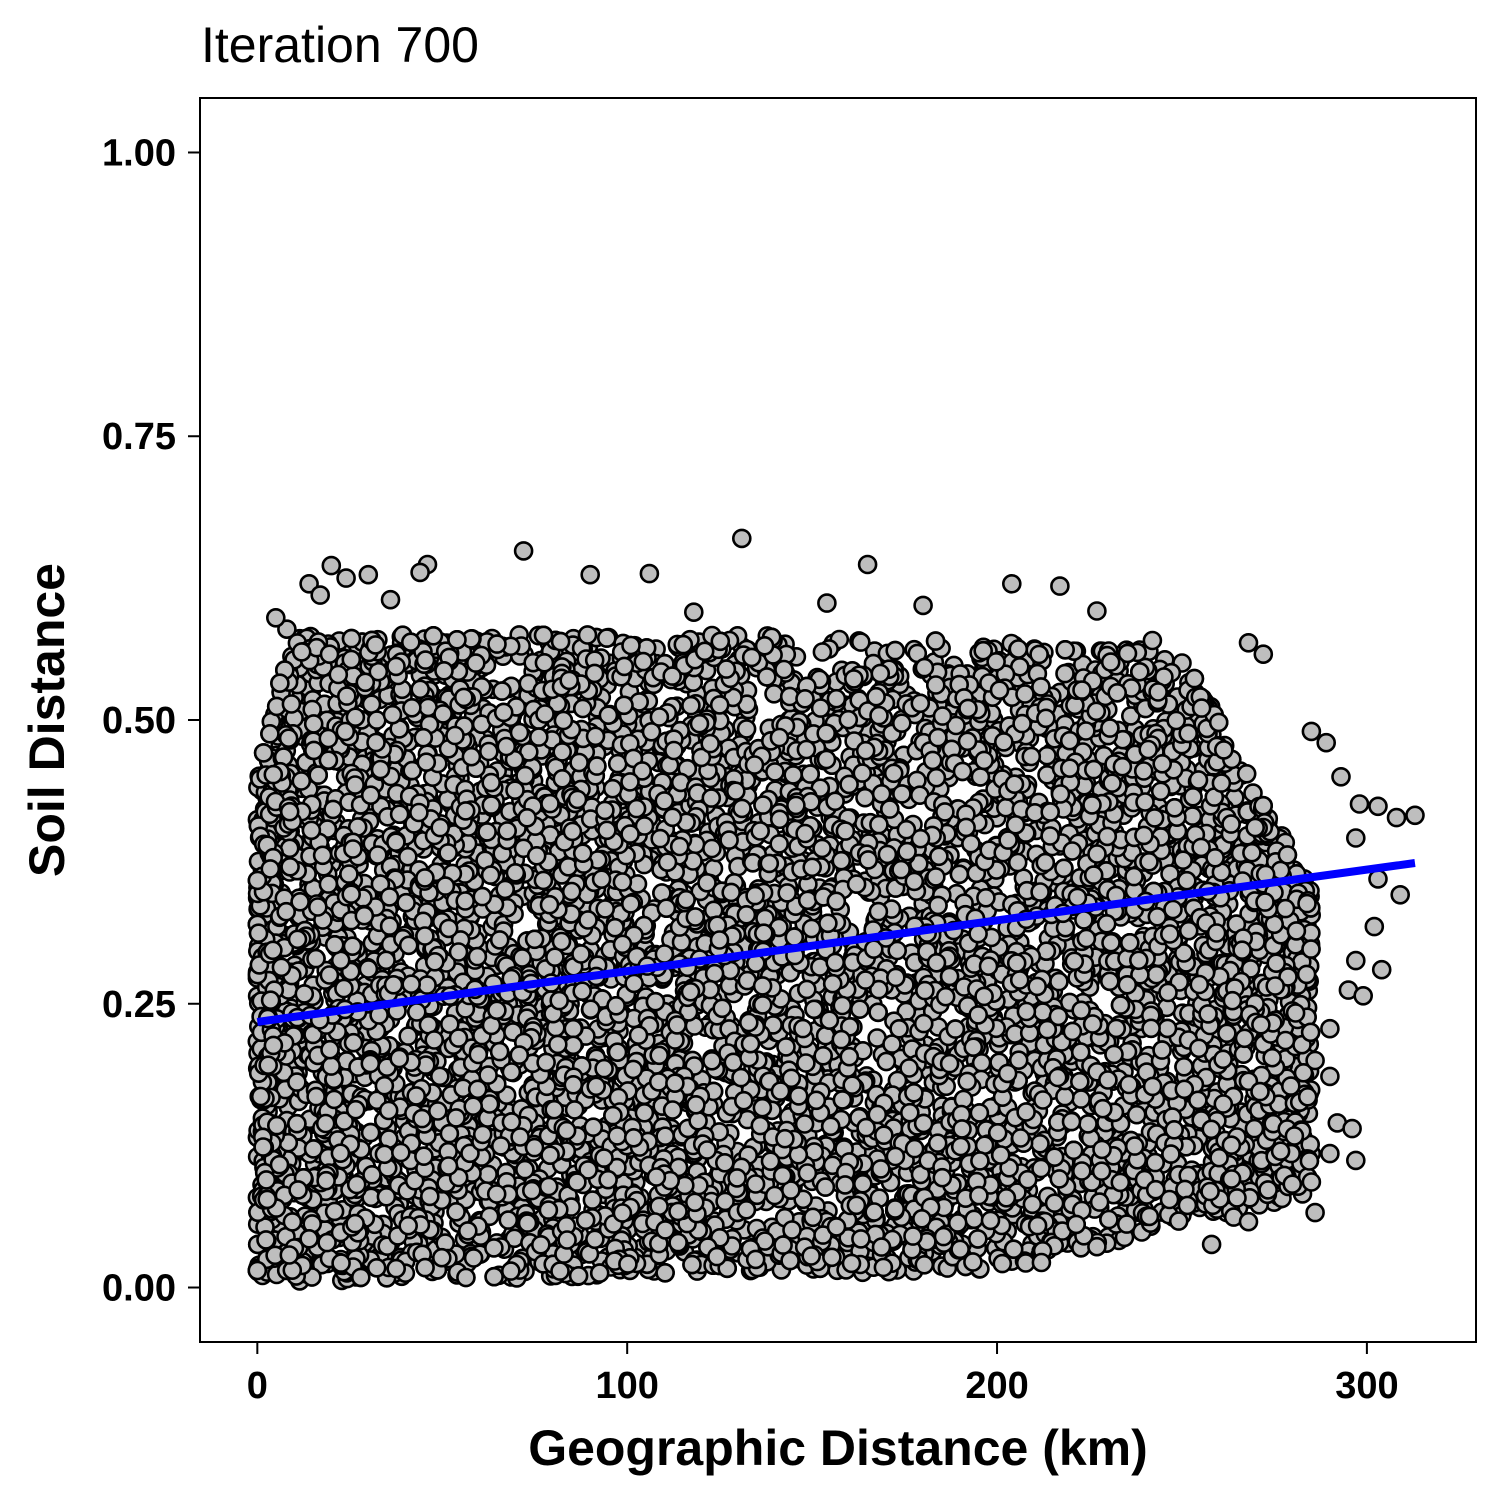 The height and width of the screenshot is (1500, 1500). I want to click on scatter-point, so click(860, 642).